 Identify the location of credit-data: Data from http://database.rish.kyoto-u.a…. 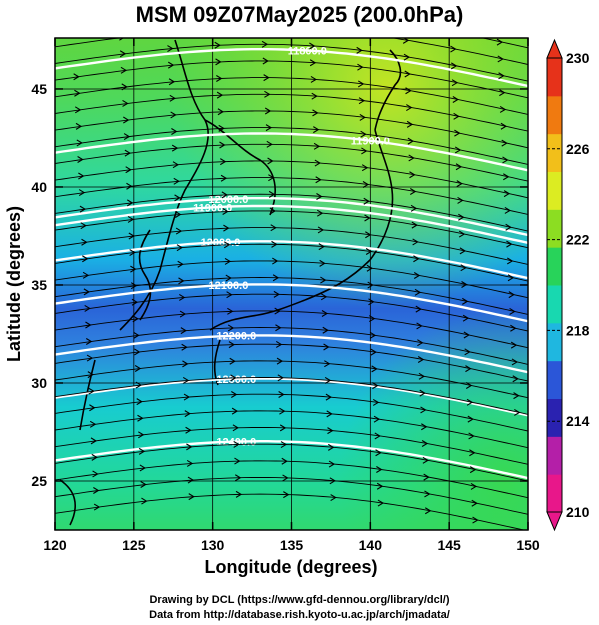
(299, 615).